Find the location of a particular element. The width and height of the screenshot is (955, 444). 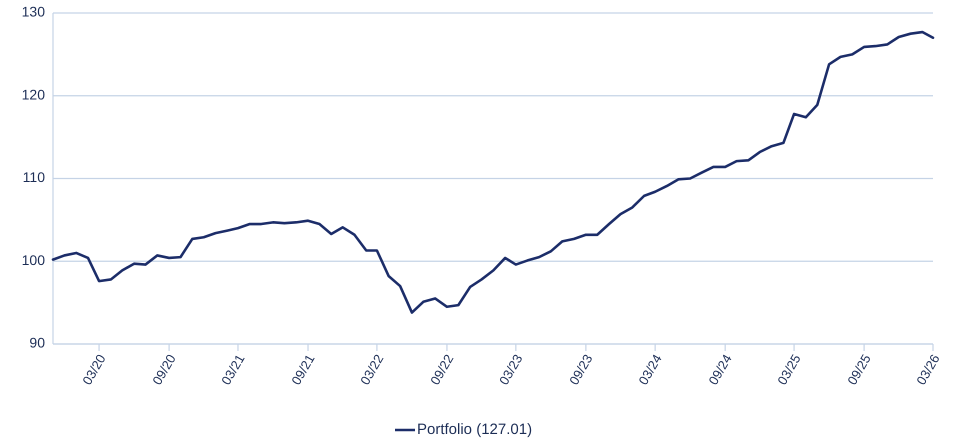

y-tick-label: 100 is located at coordinates (34, 260).